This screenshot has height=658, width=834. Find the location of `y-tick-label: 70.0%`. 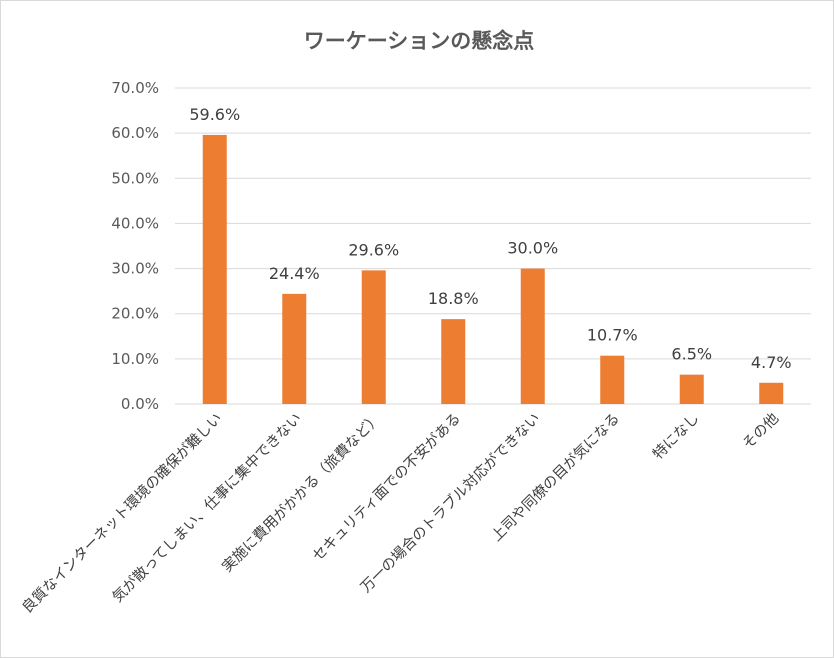

y-tick-label: 70.0% is located at coordinates (135, 88).